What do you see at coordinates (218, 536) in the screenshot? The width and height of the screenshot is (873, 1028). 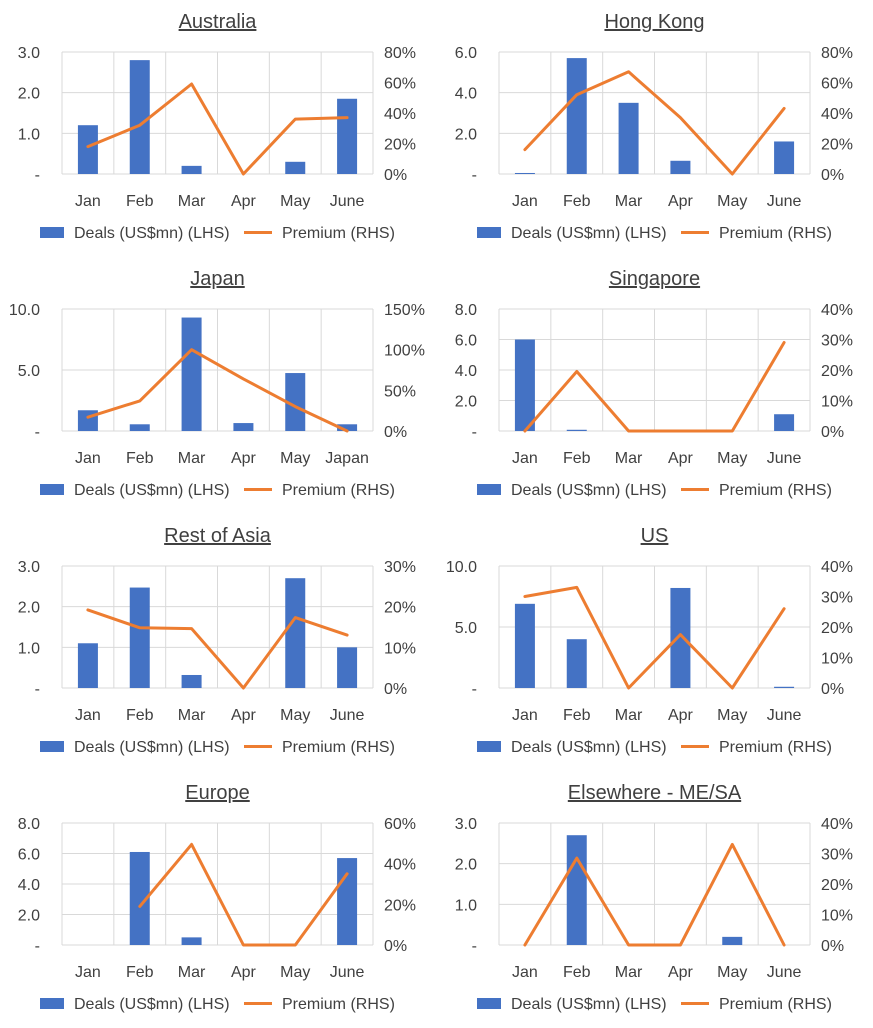 I see `chart-title: Rest of Asia` at bounding box center [218, 536].